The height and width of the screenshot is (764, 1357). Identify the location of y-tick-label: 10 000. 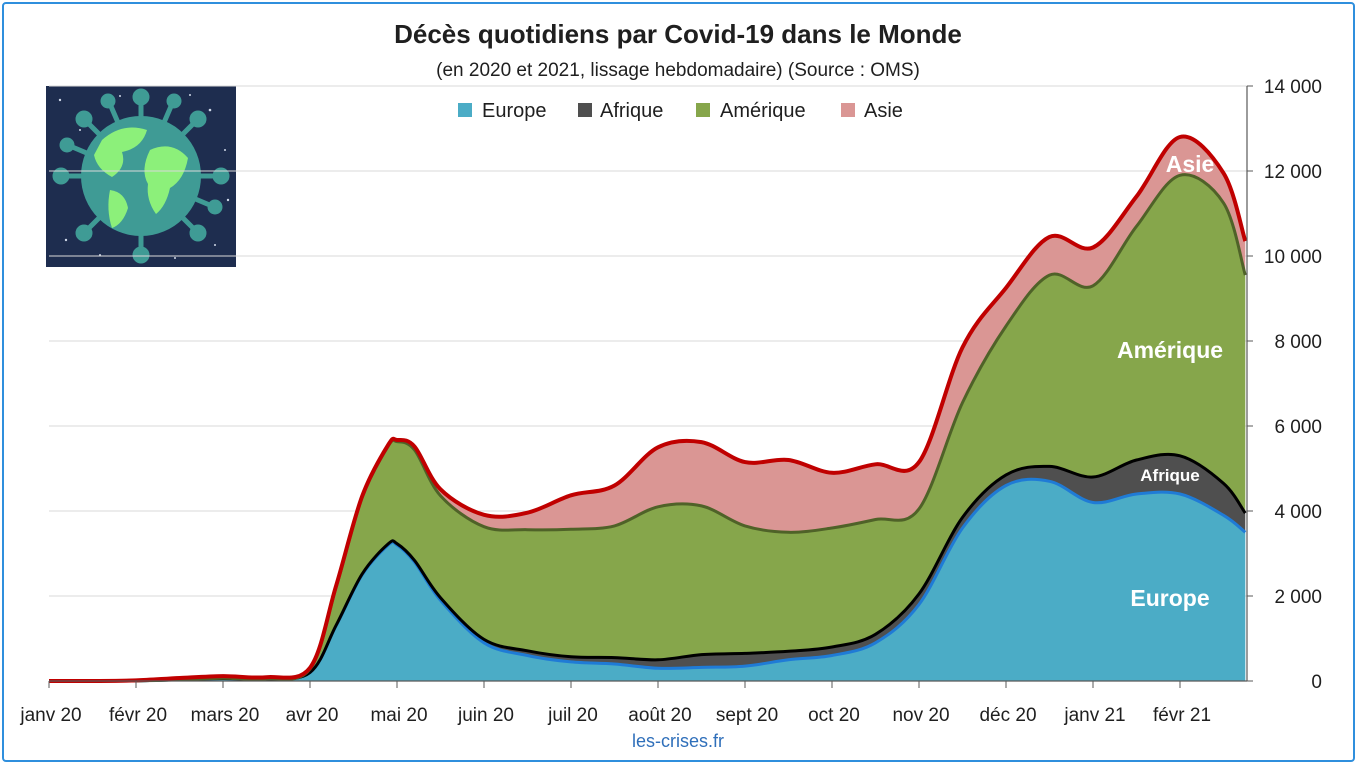
(1293, 257).